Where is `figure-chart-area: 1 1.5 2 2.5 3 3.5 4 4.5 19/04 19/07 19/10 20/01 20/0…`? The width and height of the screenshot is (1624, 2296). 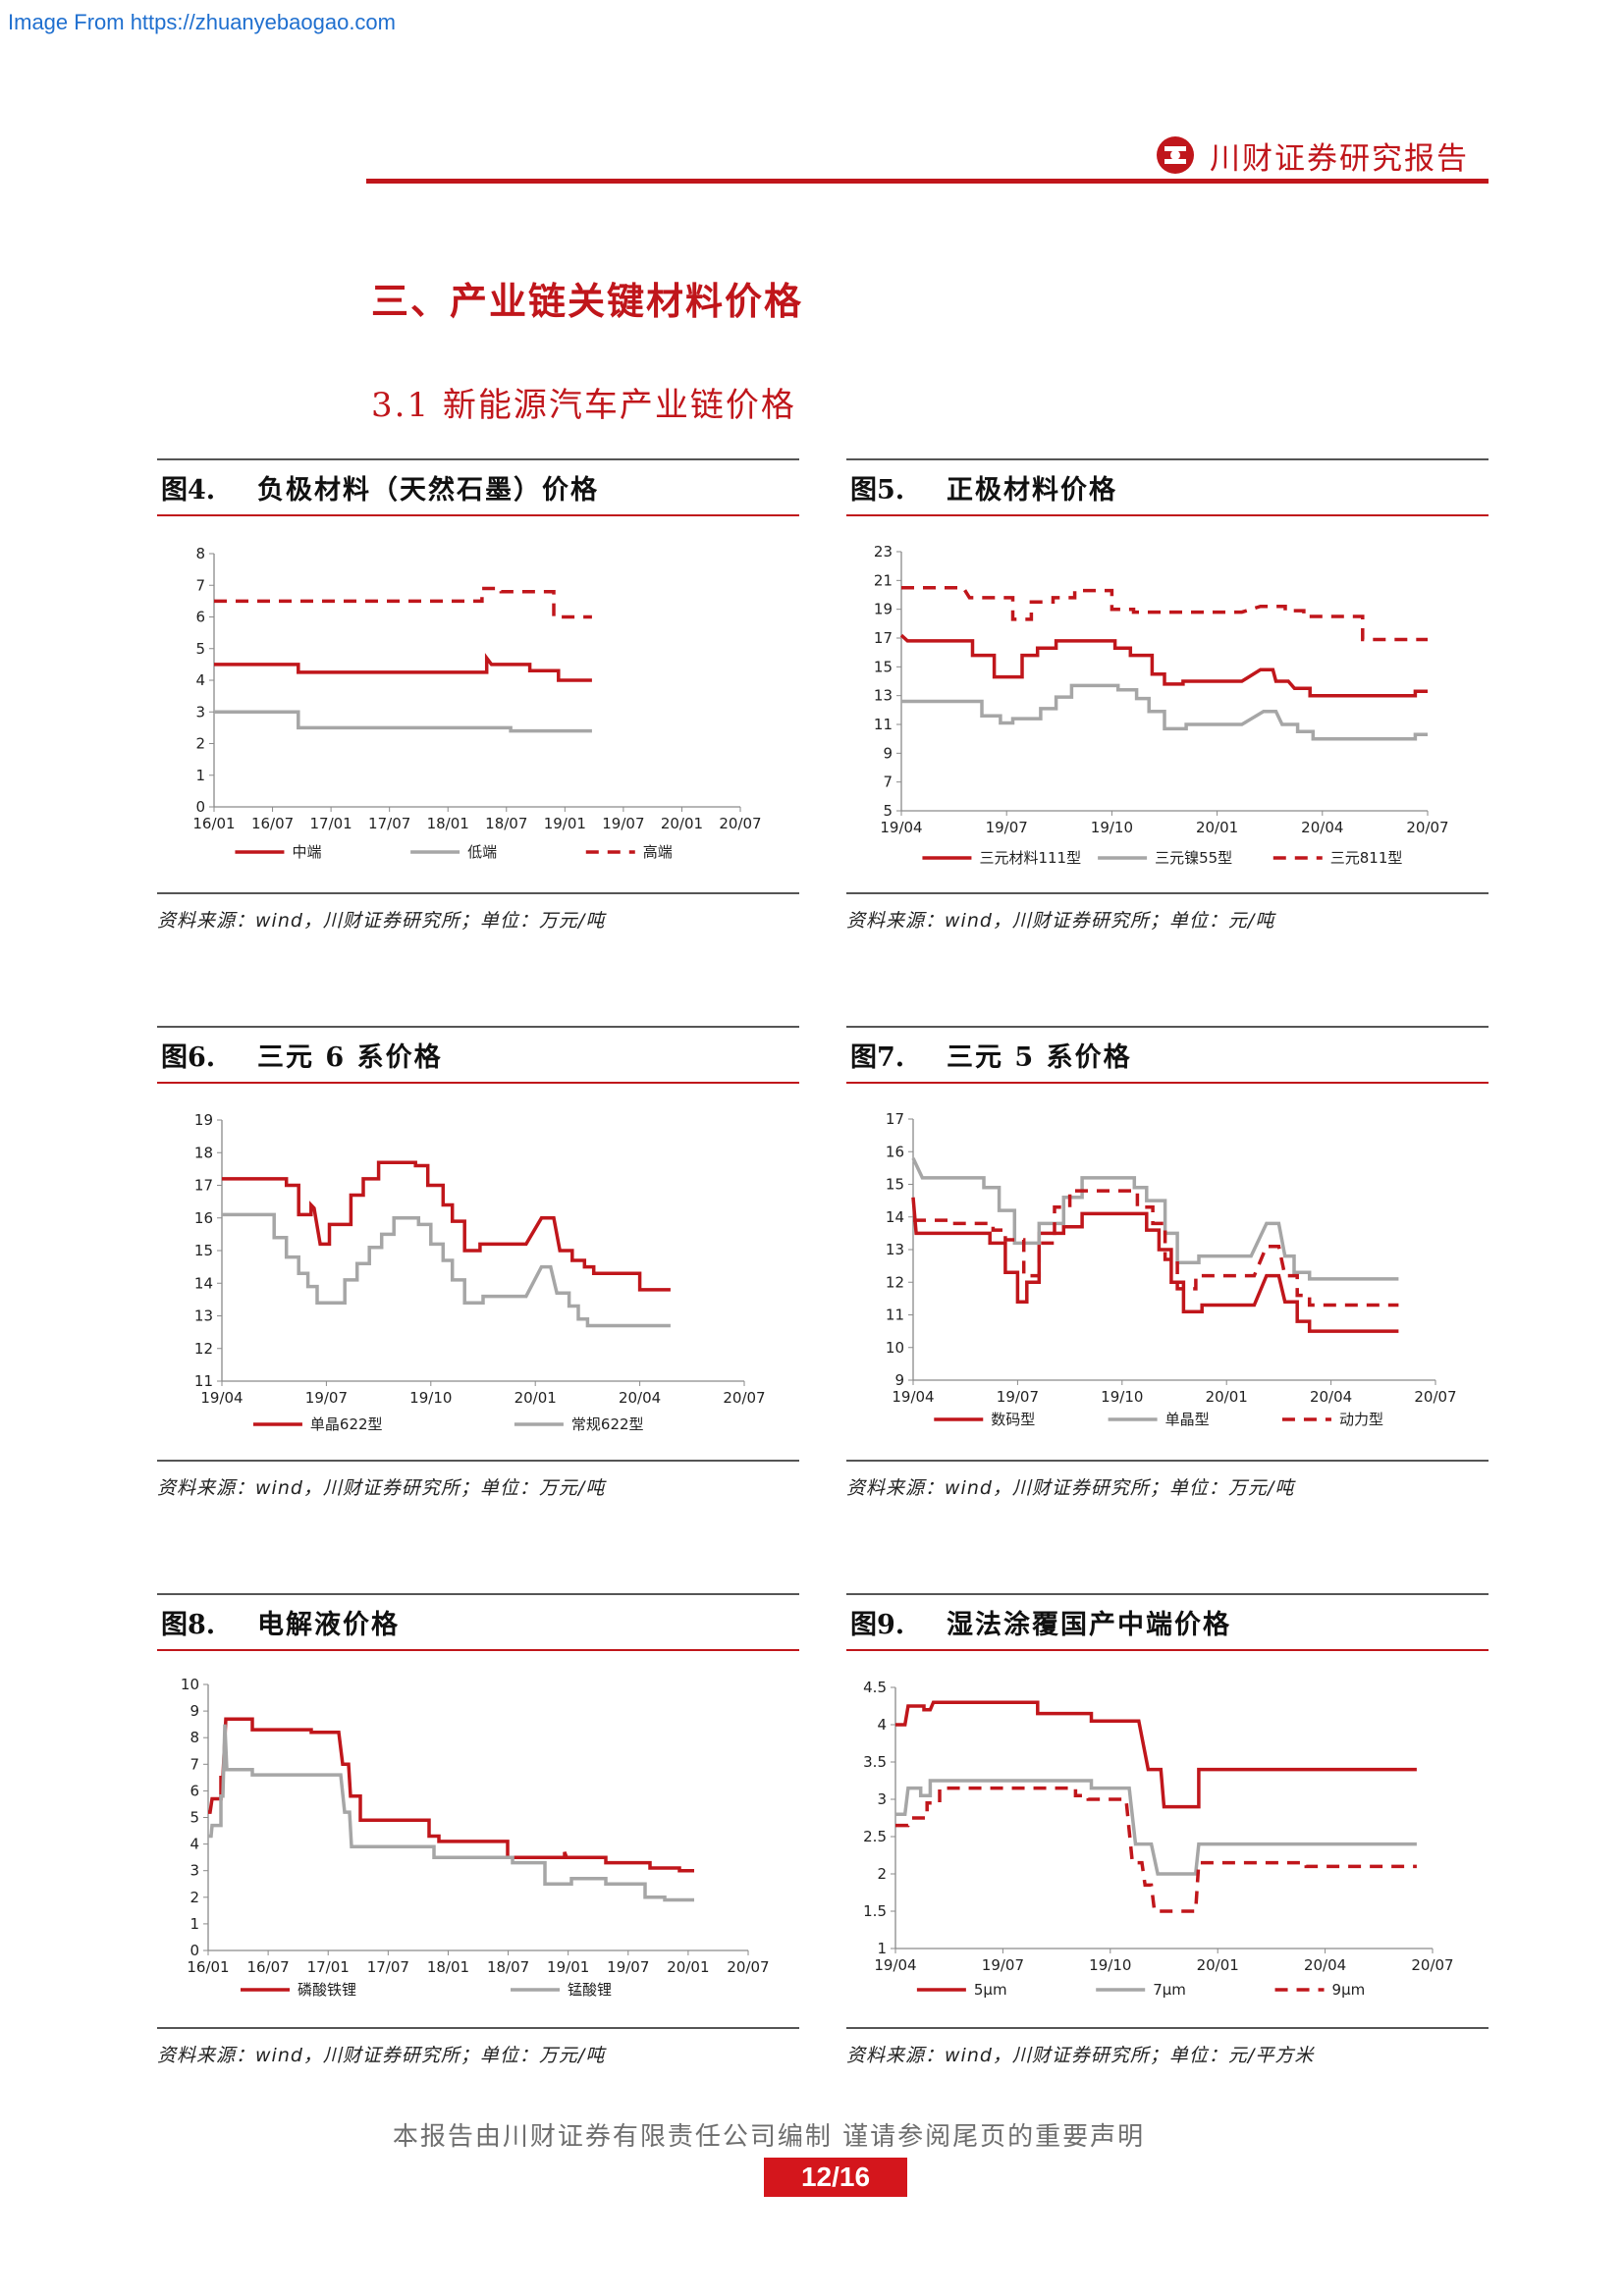
figure-chart-area: 1 1.5 2 2.5 3 3.5 4 4.5 19/04 19/07 19/10 20/01 20/0… is located at coordinates (1167, 1840).